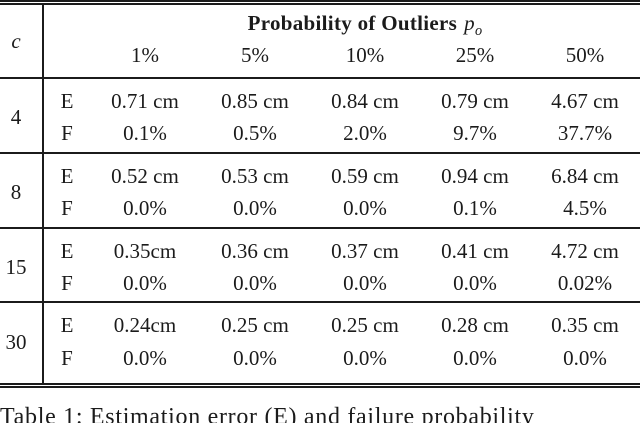 The image size is (640, 423). Describe the element at coordinates (320, 78) in the screenshot. I see `header-divider-rule` at that location.